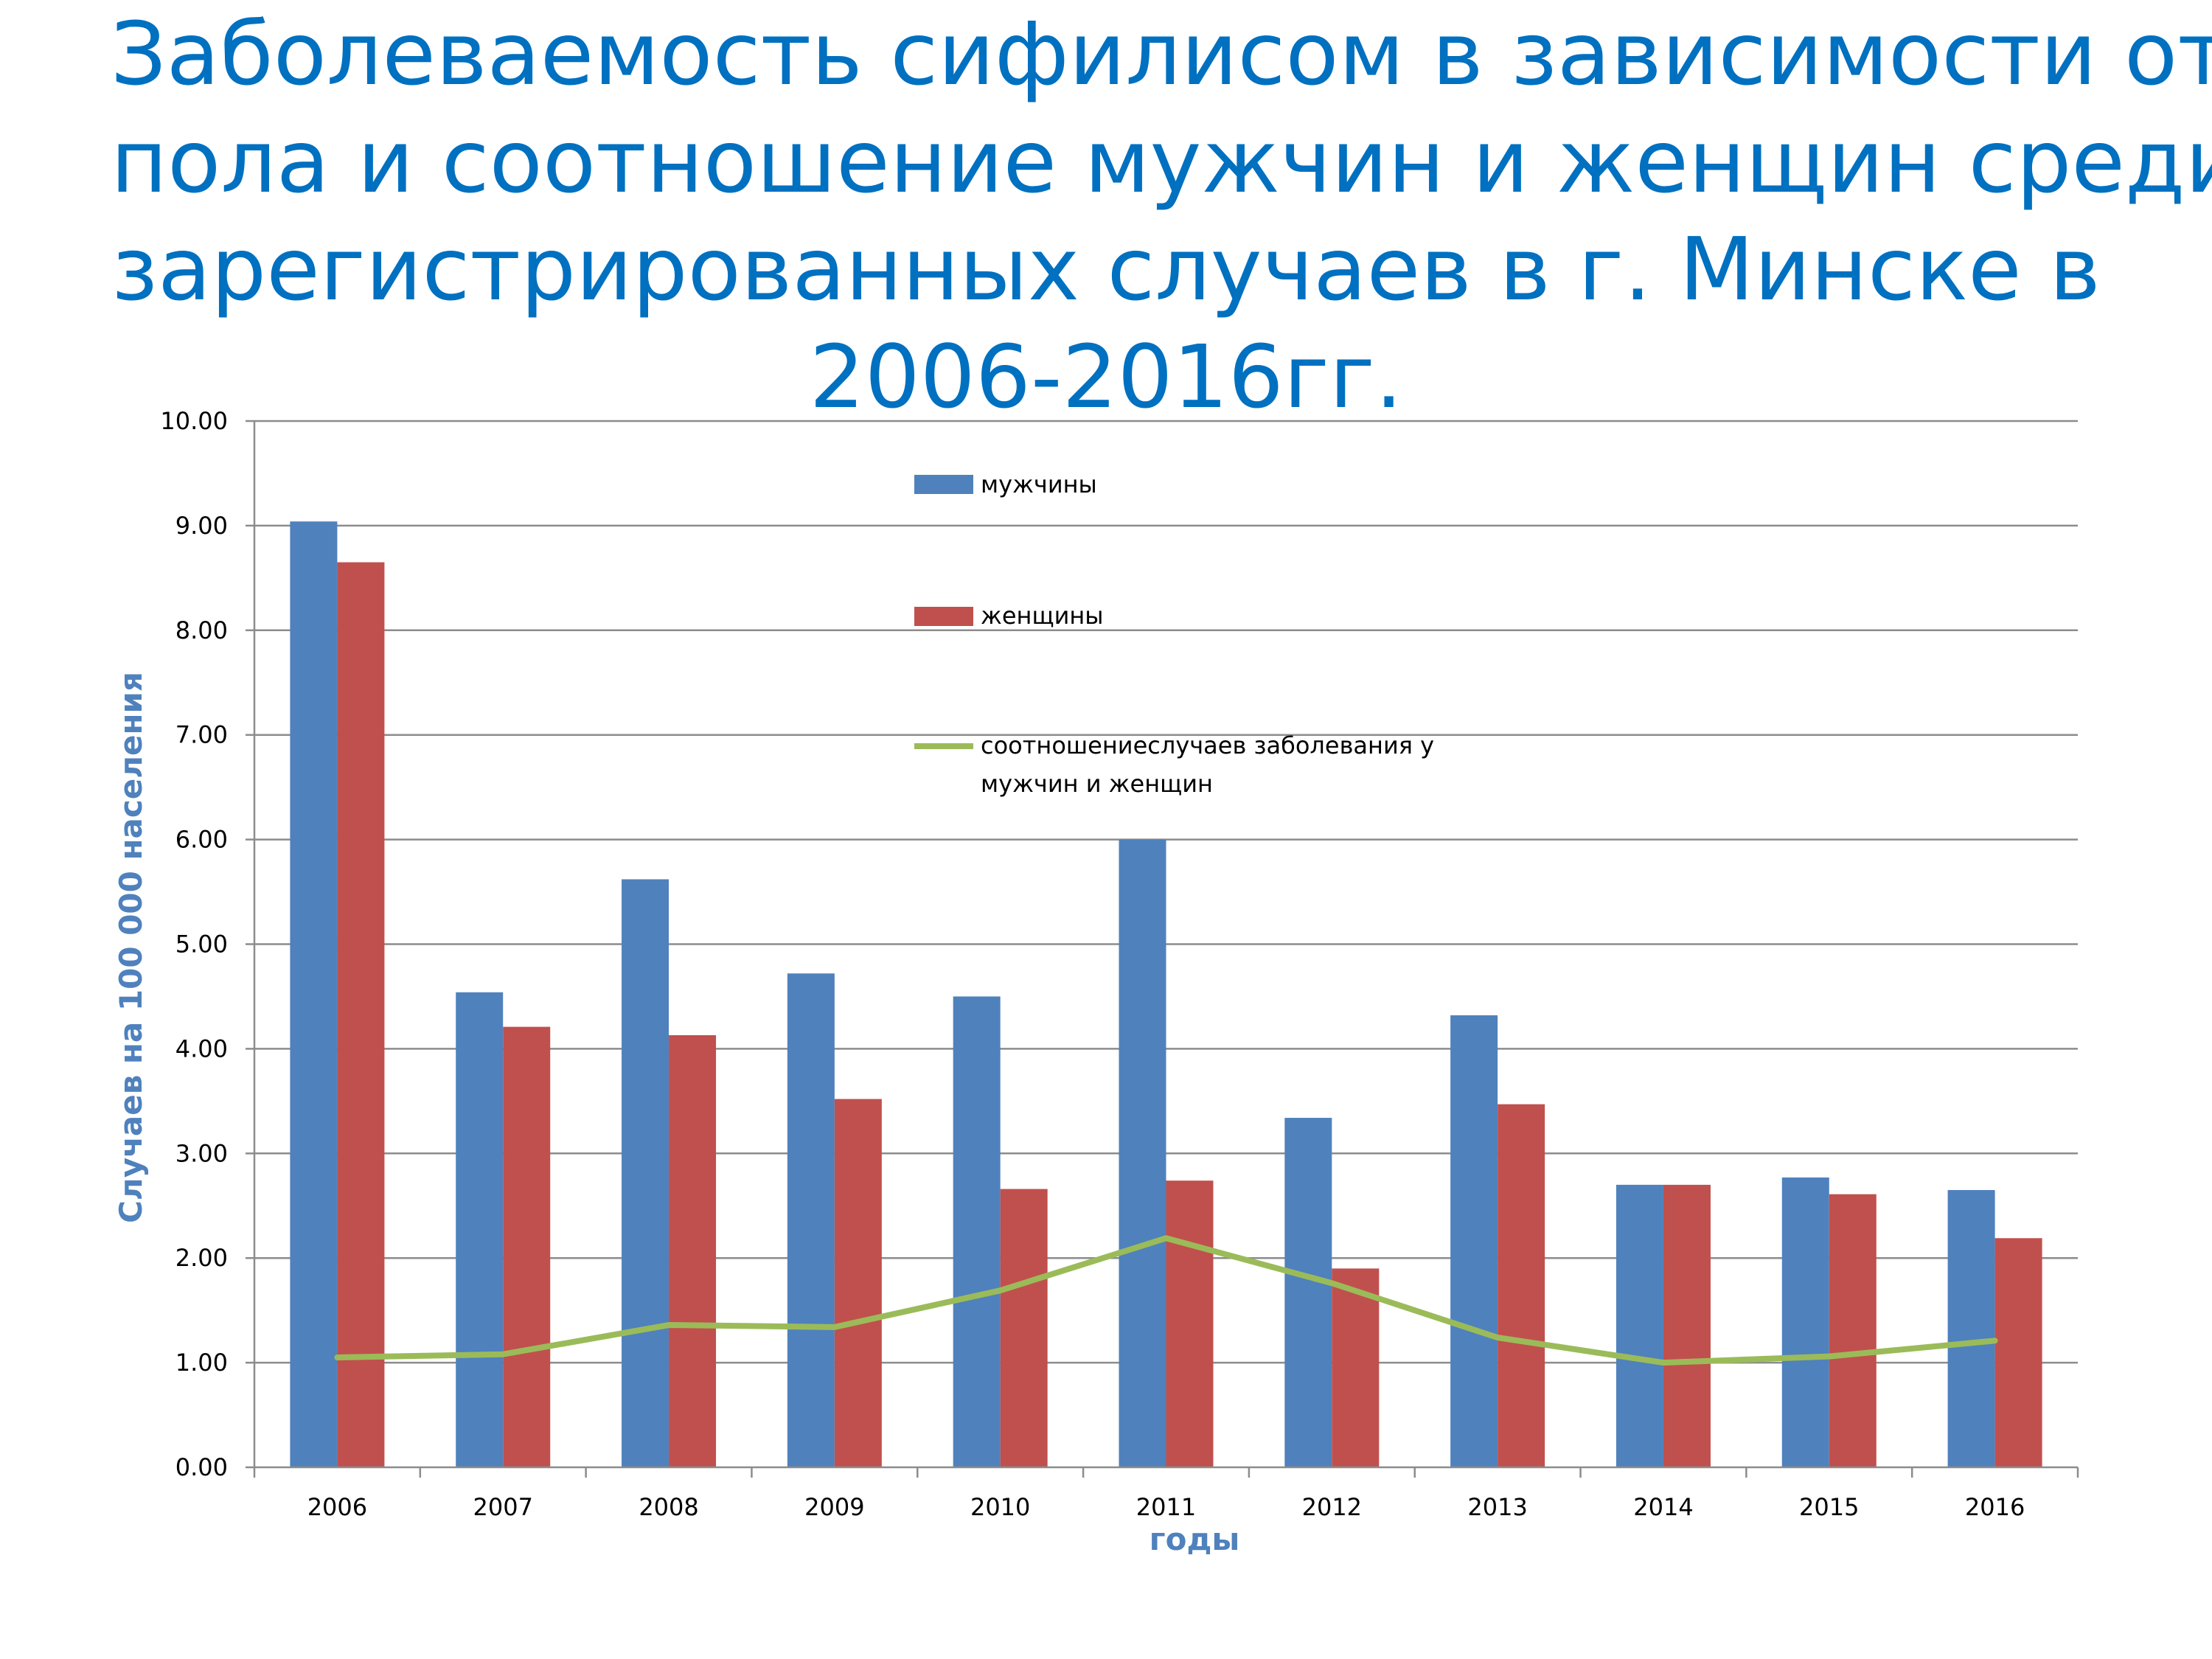  Describe the element at coordinates (201, 1048) in the screenshot. I see `y-tick-label: 4.00` at that location.